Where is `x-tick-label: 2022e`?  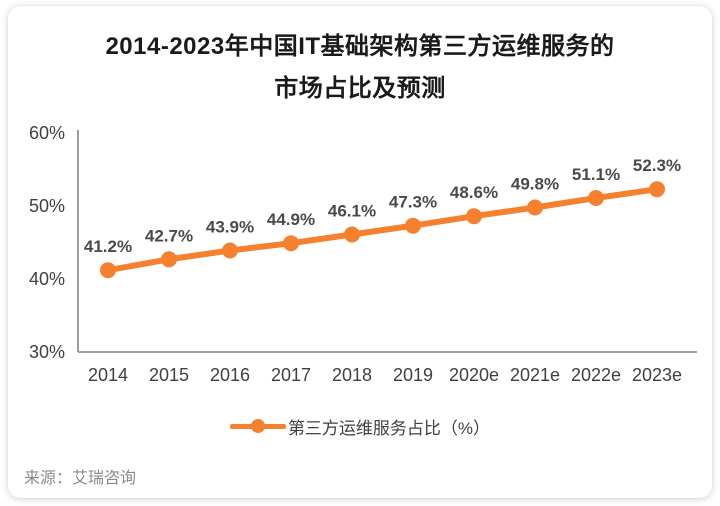 x-tick-label: 2022e is located at coordinates (596, 375).